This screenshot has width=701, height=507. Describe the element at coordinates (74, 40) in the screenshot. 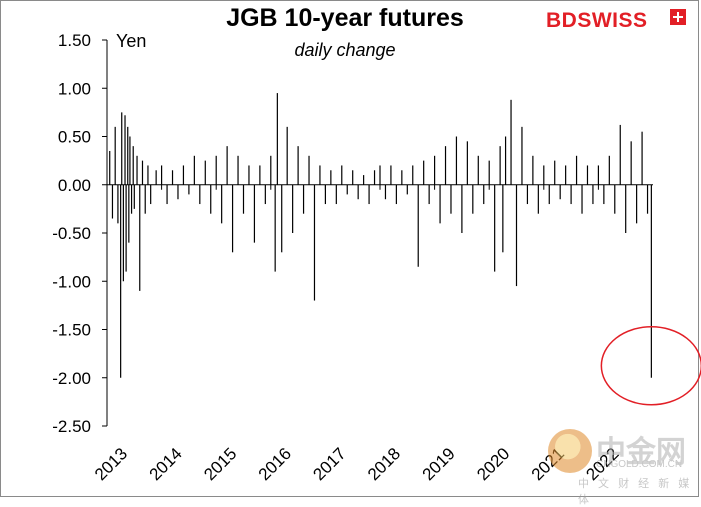

I see `y-tick-label: 1.50` at that location.